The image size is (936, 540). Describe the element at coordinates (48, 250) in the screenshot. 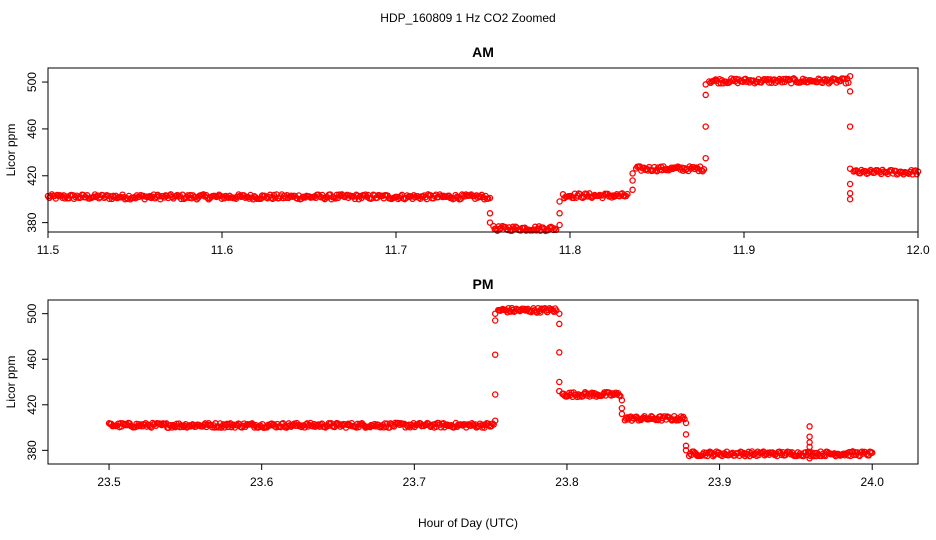

I see `x-tick-label: 11.5` at that location.